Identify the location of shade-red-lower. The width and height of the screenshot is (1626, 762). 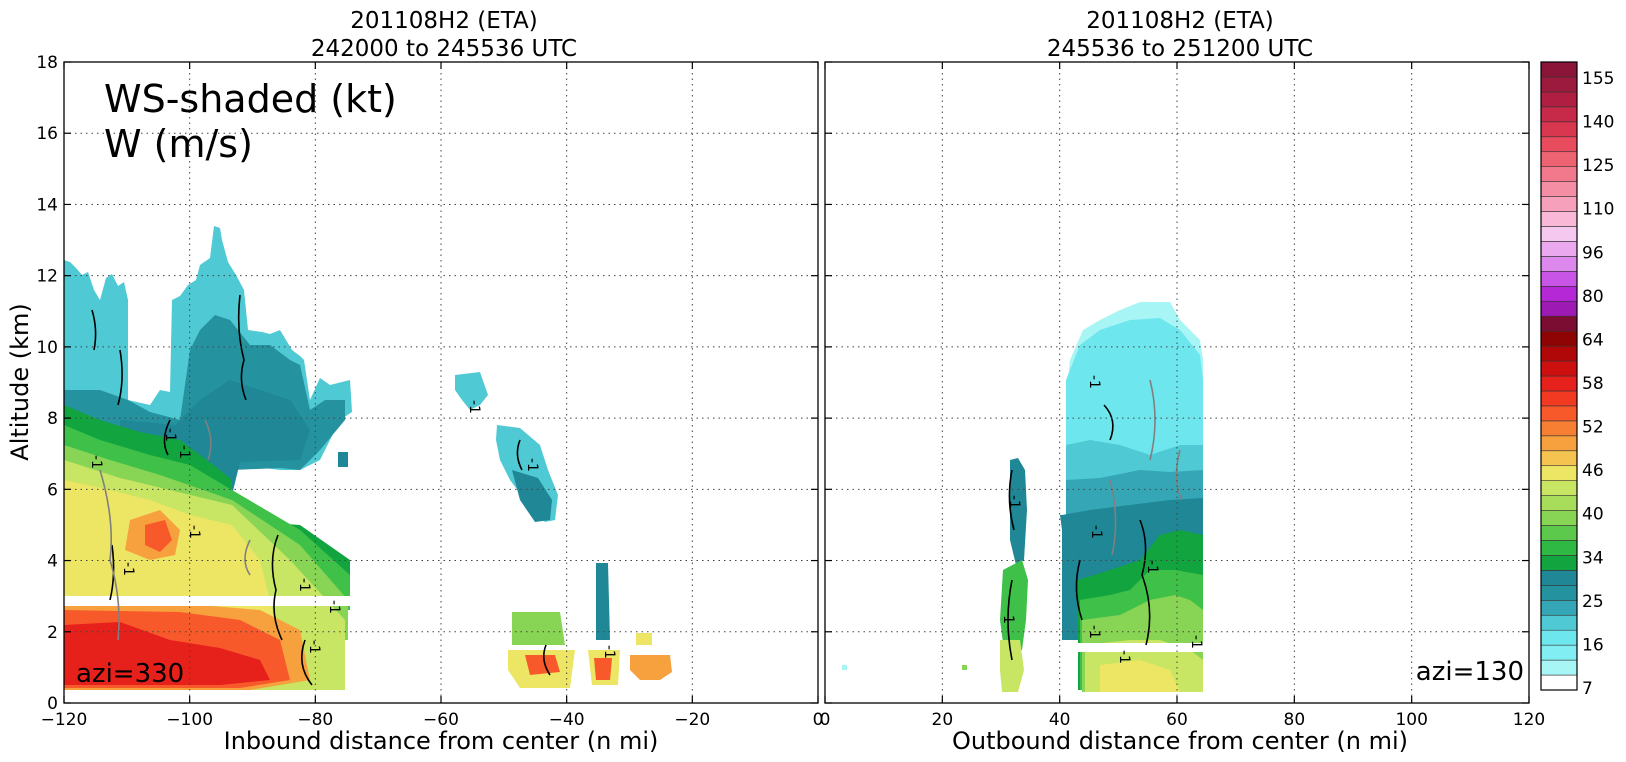
(167, 653).